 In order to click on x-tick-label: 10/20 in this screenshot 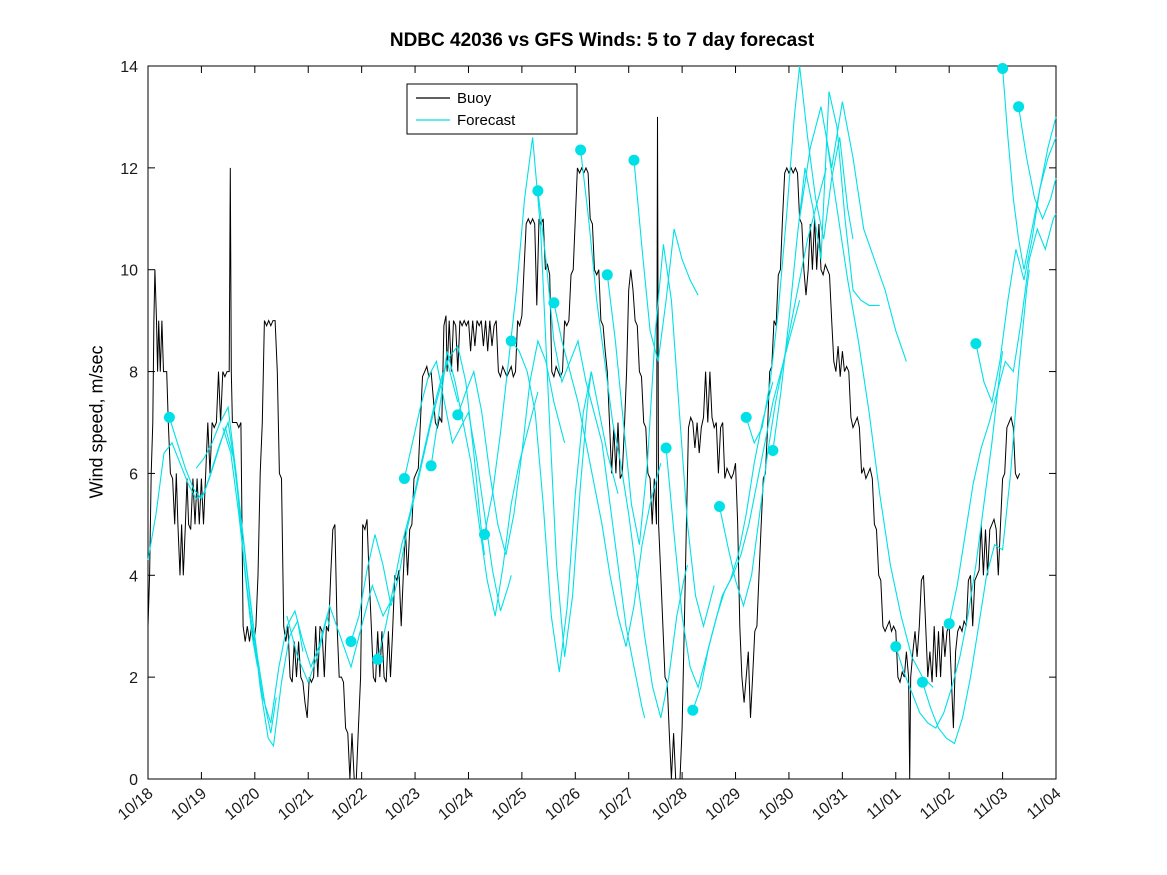, I will do `click(243, 804)`.